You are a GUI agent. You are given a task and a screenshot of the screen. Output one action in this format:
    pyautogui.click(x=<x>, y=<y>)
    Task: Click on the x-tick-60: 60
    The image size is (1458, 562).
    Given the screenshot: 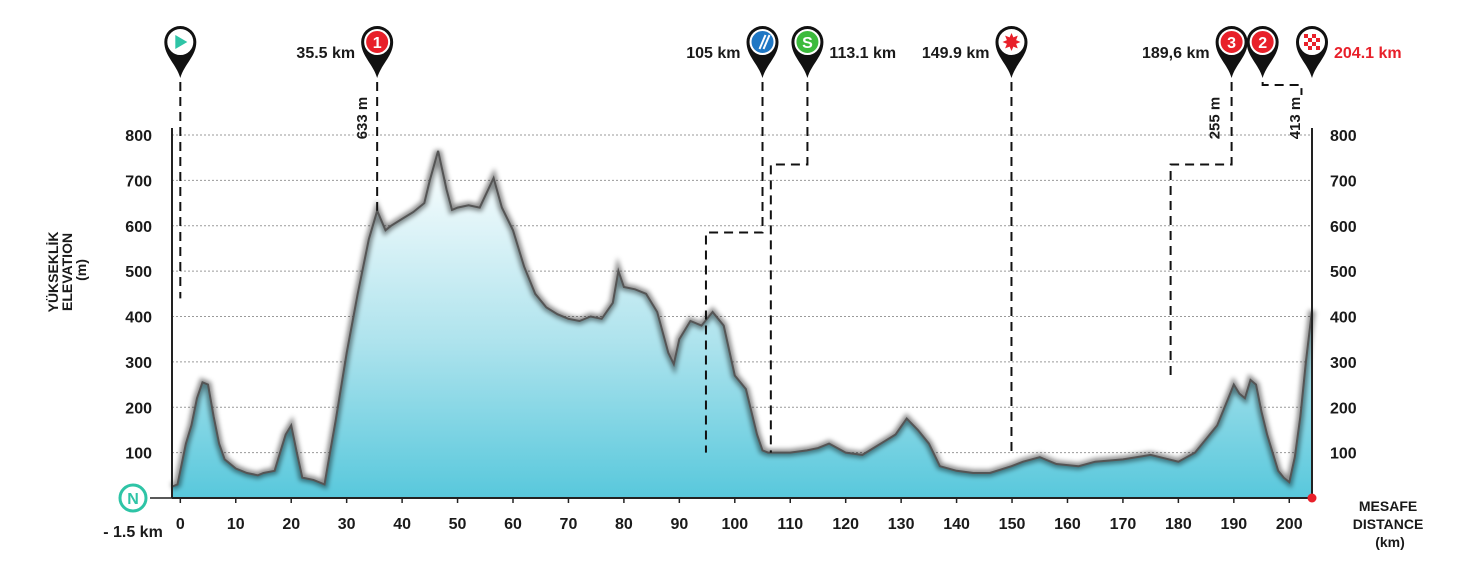 What is the action you would take?
    pyautogui.click(x=513, y=524)
    